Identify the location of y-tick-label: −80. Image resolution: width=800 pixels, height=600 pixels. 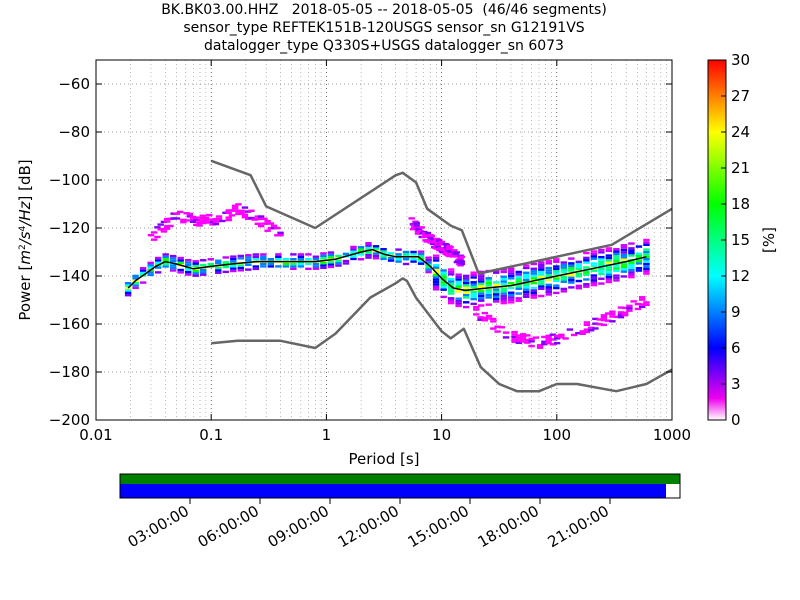
(74, 132).